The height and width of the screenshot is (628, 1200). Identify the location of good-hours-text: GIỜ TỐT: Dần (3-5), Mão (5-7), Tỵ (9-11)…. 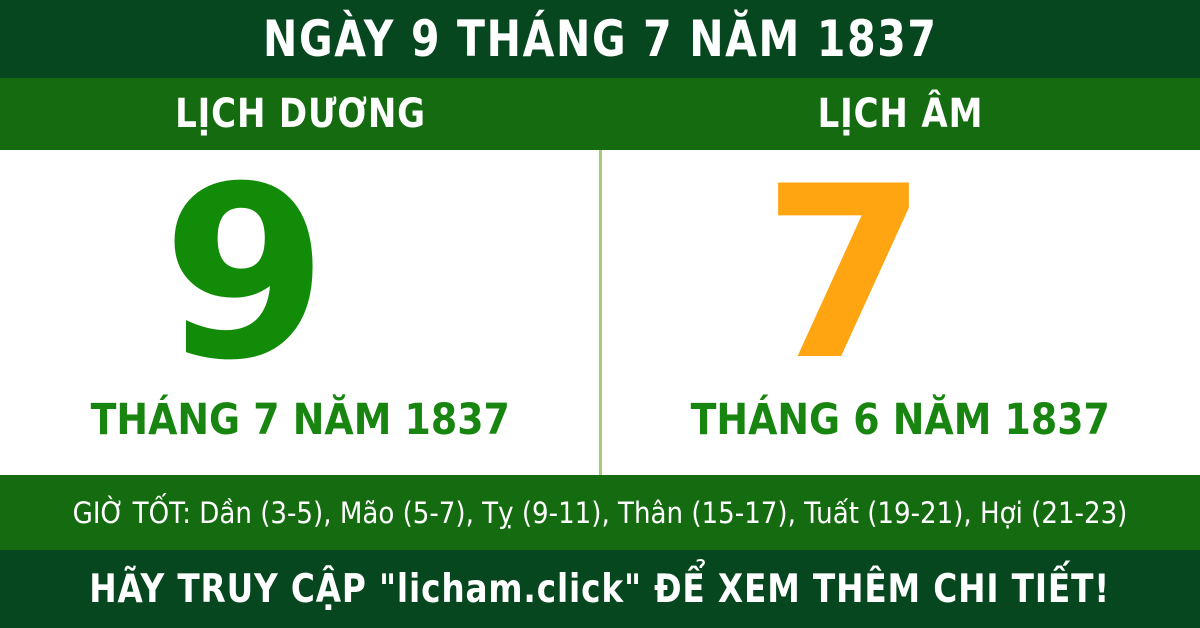
(600, 512).